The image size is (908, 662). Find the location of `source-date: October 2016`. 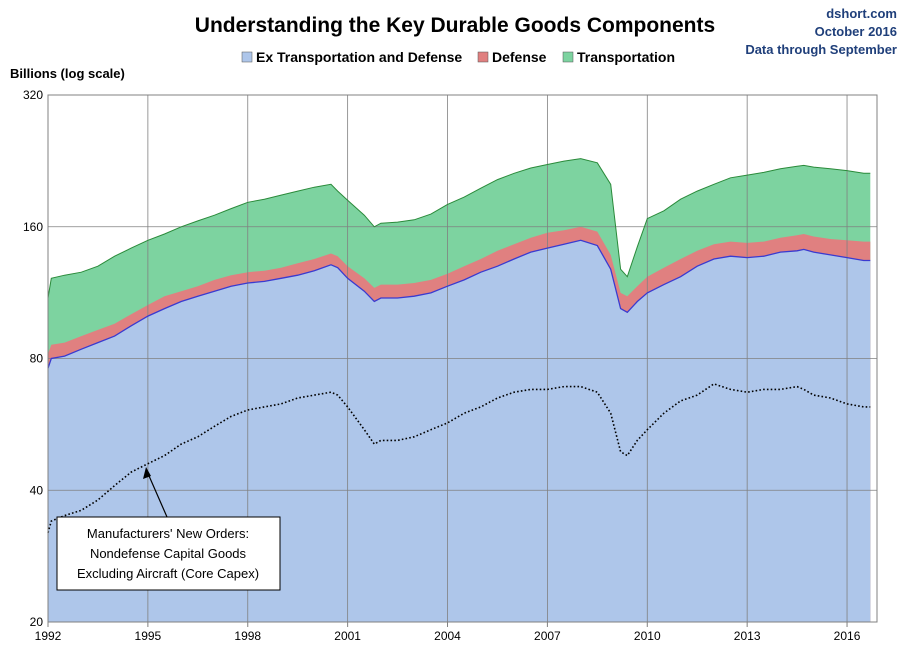

source-date: October 2016 is located at coordinates (856, 31).